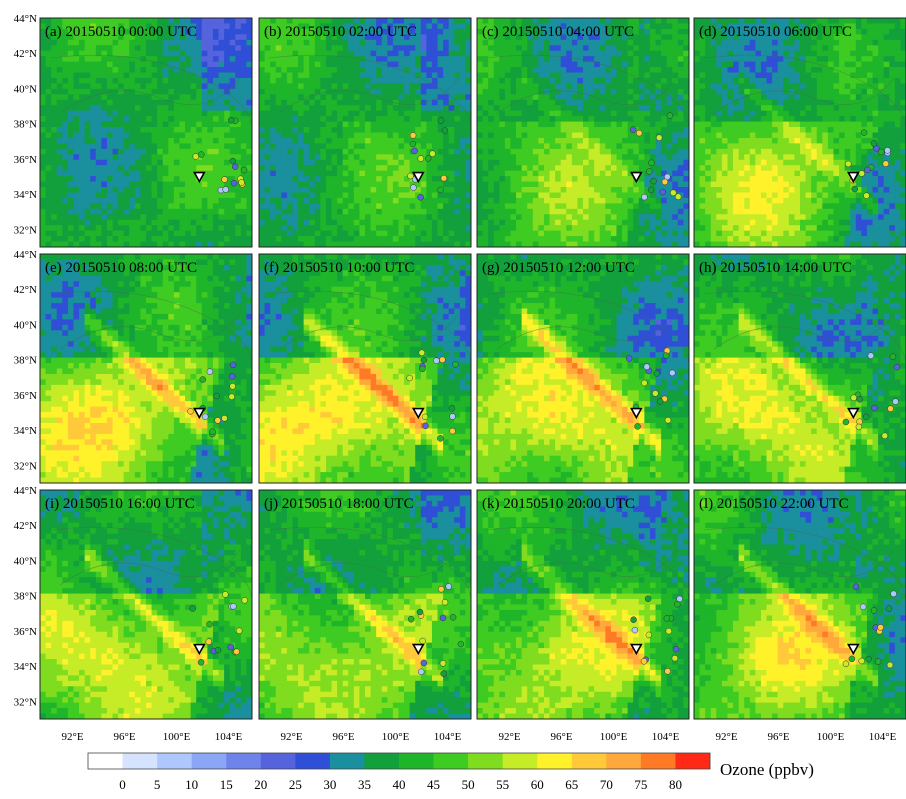 The height and width of the screenshot is (799, 906). Describe the element at coordinates (25, 491) in the screenshot. I see `lat-tick-label: 44°N` at that location.